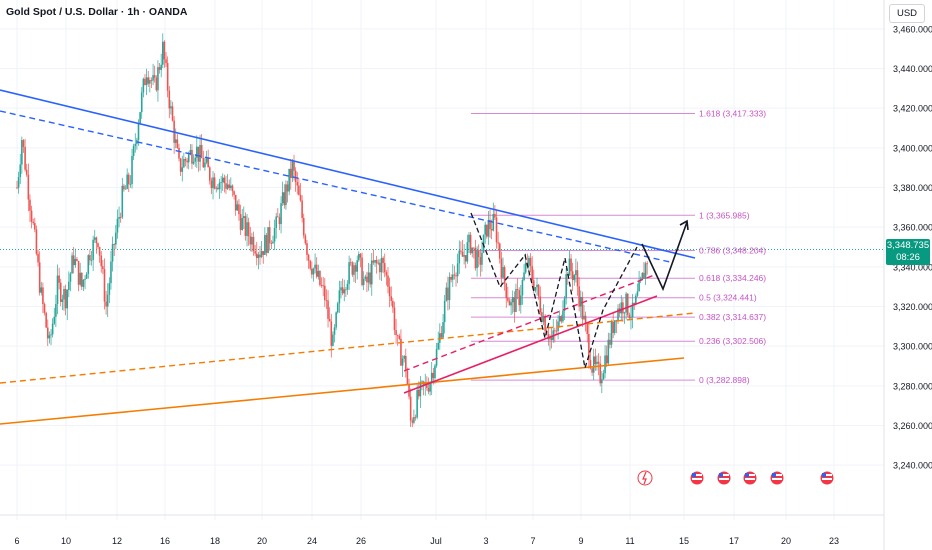 The width and height of the screenshot is (932, 550). Describe the element at coordinates (645, 478) in the screenshot. I see `lightning-event-icon` at that location.